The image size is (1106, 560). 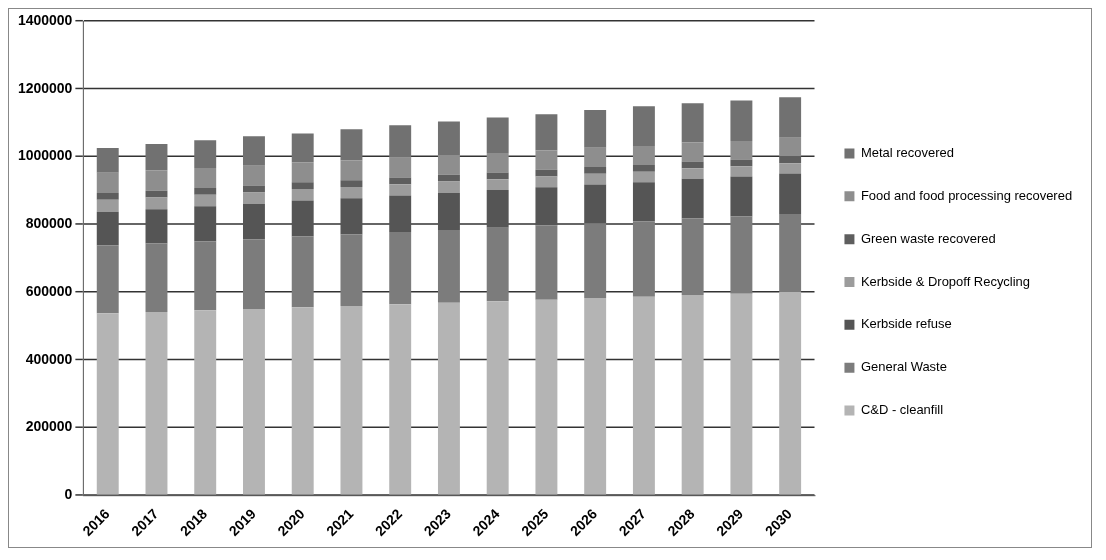 What do you see at coordinates (49, 426) in the screenshot?
I see `y-tick-label: 200000` at bounding box center [49, 426].